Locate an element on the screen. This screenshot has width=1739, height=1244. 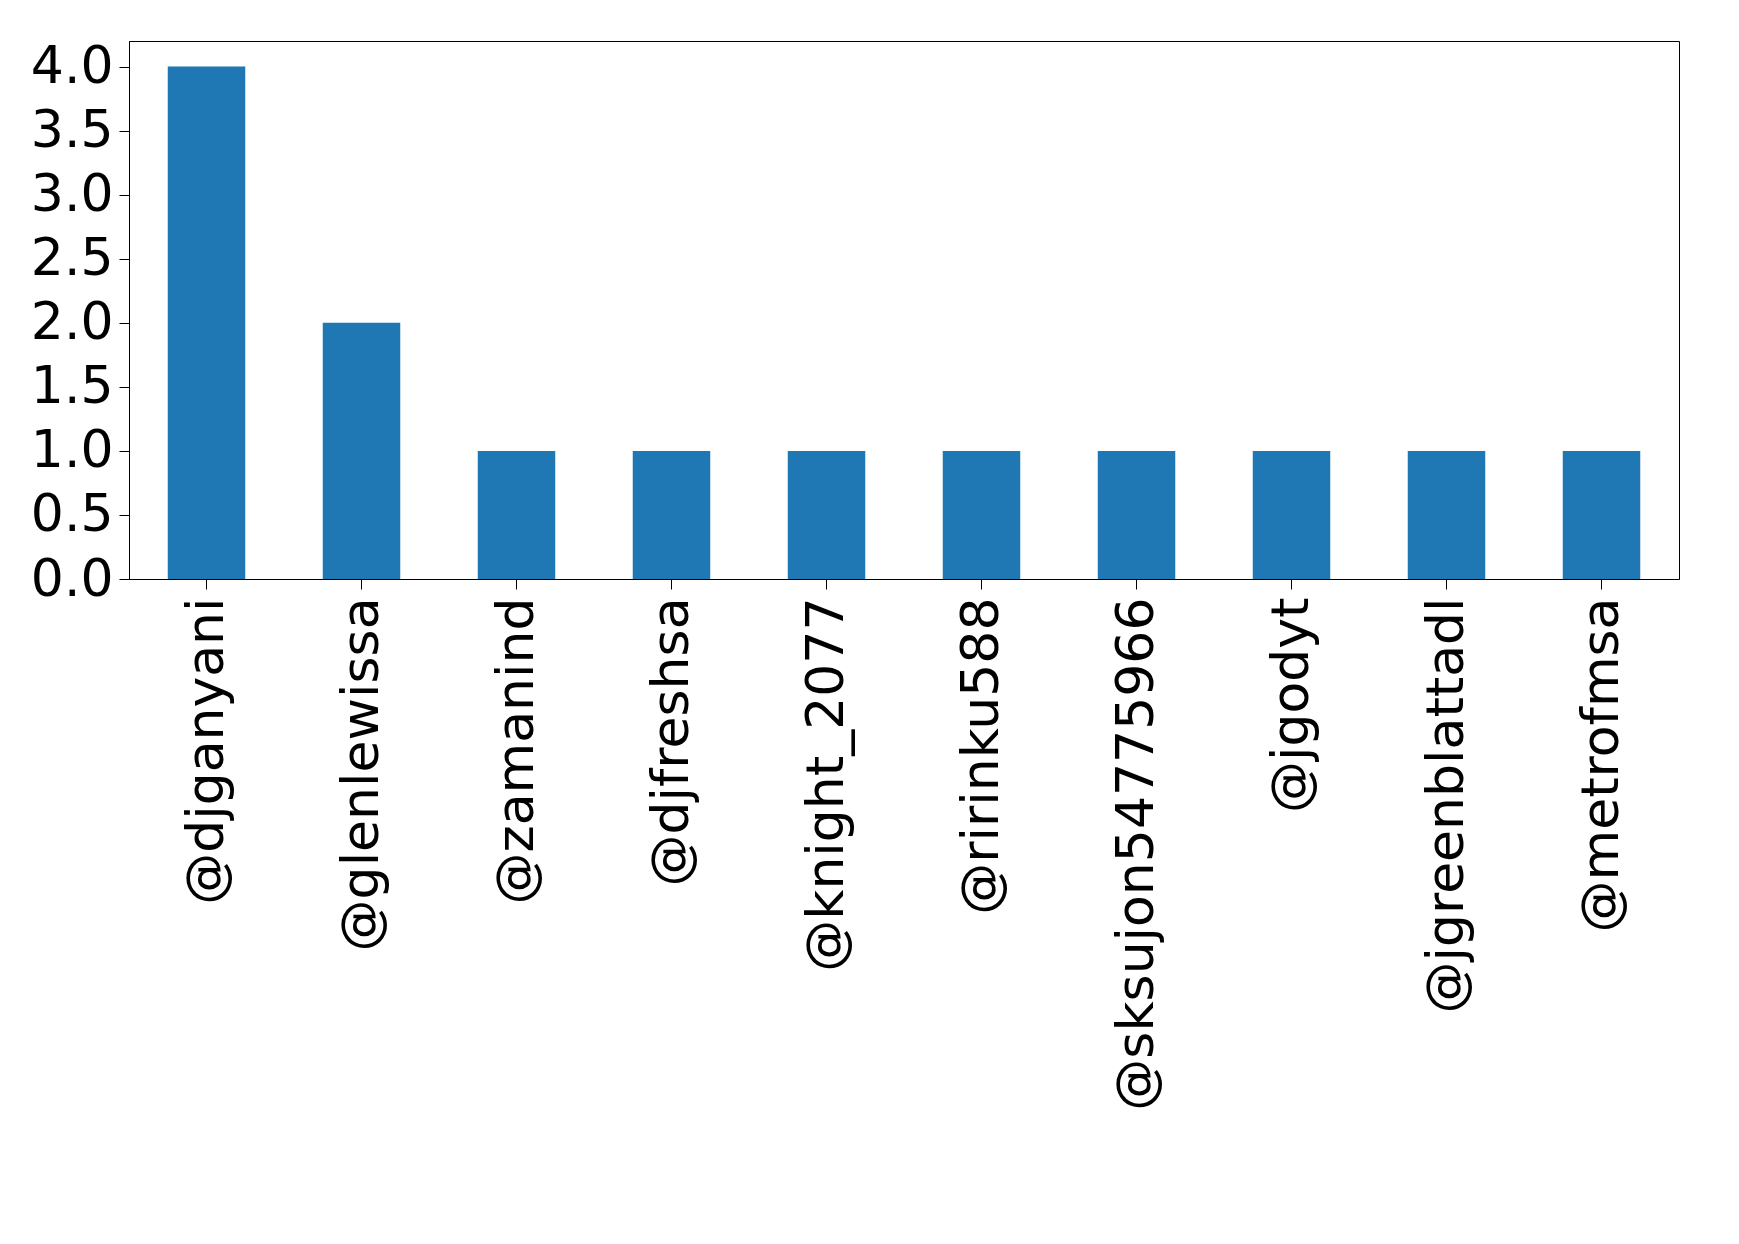
y-tick-label: 1.0 is located at coordinates (72, 449).